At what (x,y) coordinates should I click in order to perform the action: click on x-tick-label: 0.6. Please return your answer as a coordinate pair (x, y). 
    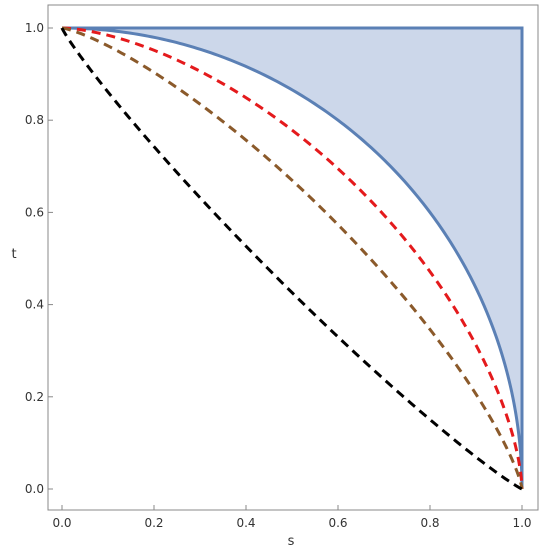
    Looking at the image, I should click on (337, 523).